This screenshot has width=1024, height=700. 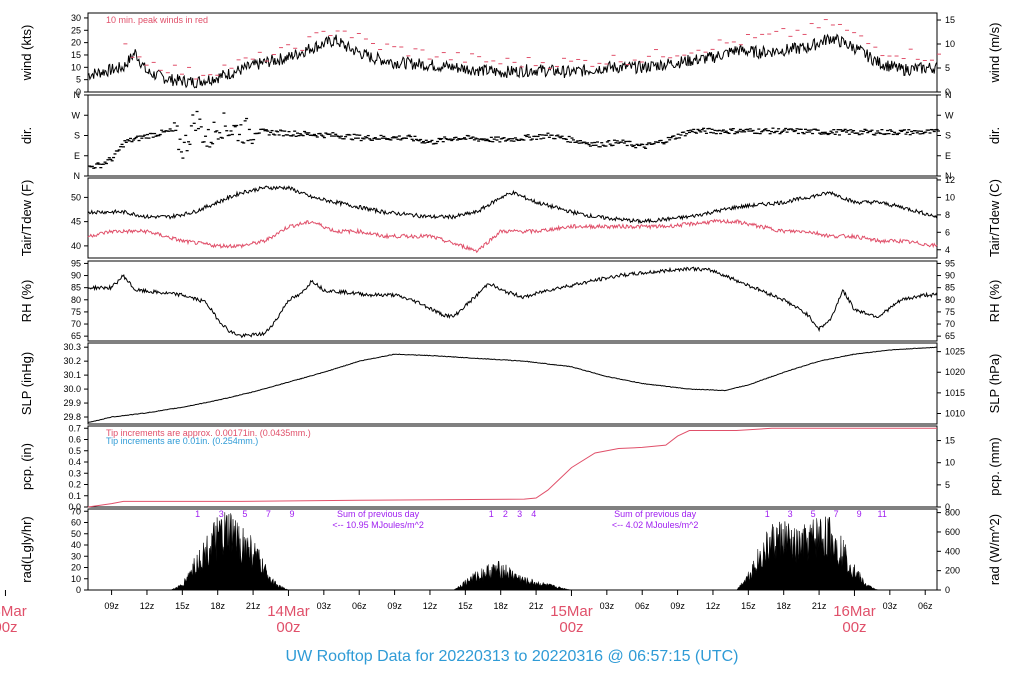 What do you see at coordinates (74, 451) in the screenshot?
I see `tick-label-left: 0.5` at bounding box center [74, 451].